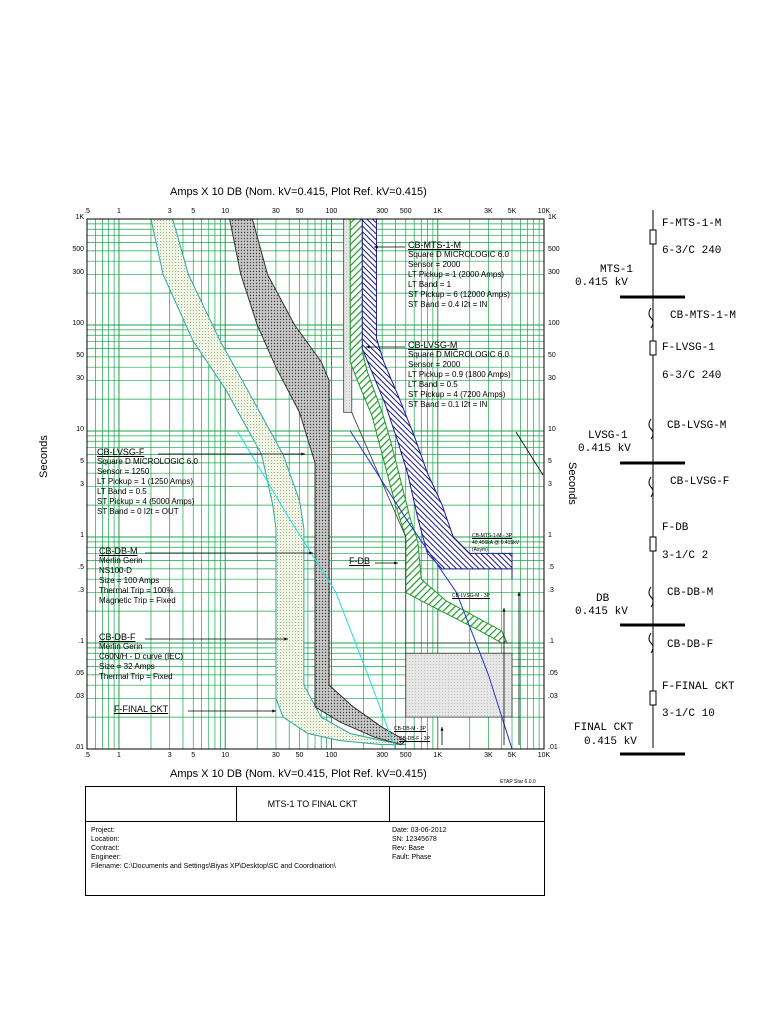 This screenshot has height=1024, width=768. I want to click on sld-cb-lvsg-m: CB-LVSG-M, so click(697, 426).